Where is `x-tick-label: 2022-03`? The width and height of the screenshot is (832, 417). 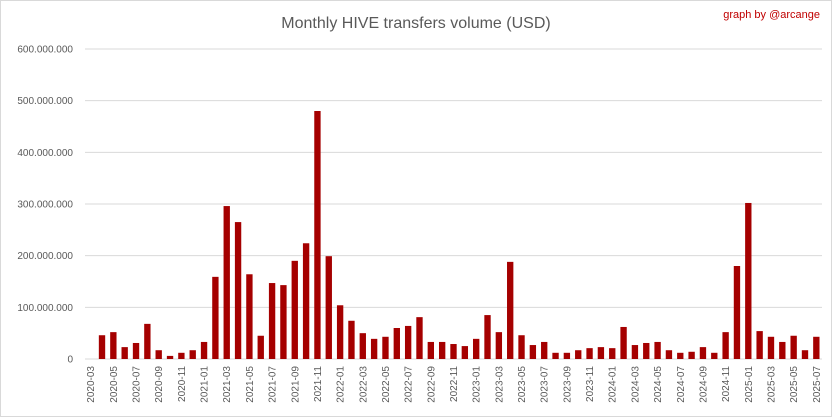 x-tick-label: 2022-03 is located at coordinates (363, 384).